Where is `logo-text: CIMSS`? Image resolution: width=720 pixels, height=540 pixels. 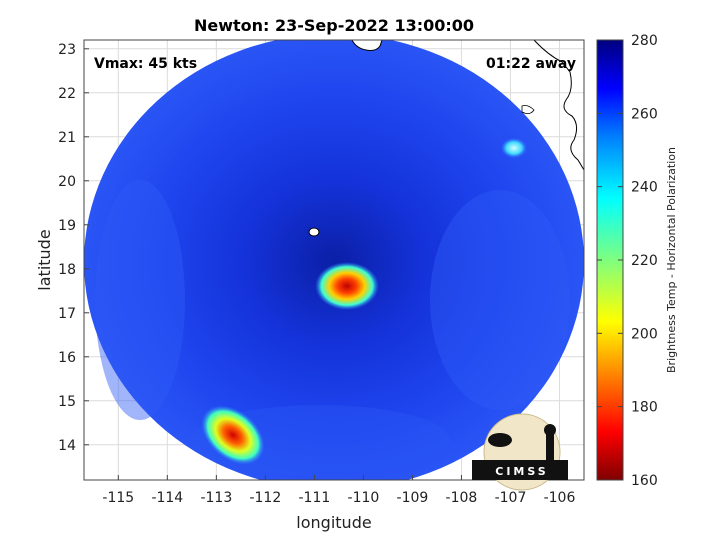 logo-text: CIMSS is located at coordinates (521, 471).